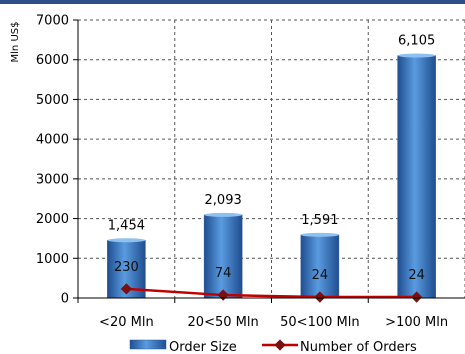 The width and height of the screenshot is (465, 354). Describe the element at coordinates (271, 293) in the screenshot. I see `orders-line-path` at that location.